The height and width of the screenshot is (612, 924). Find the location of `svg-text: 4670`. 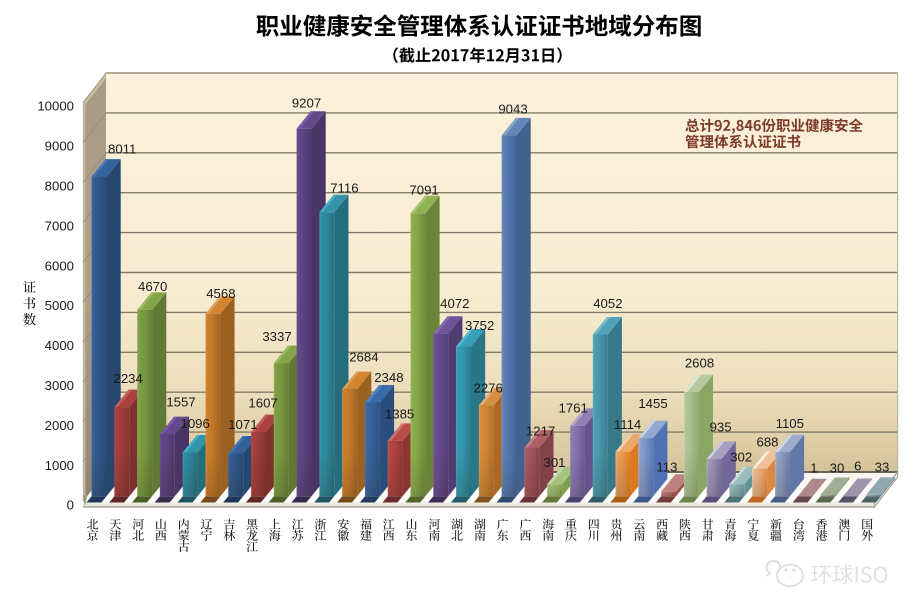

svg-text: 4670 is located at coordinates (152, 286).